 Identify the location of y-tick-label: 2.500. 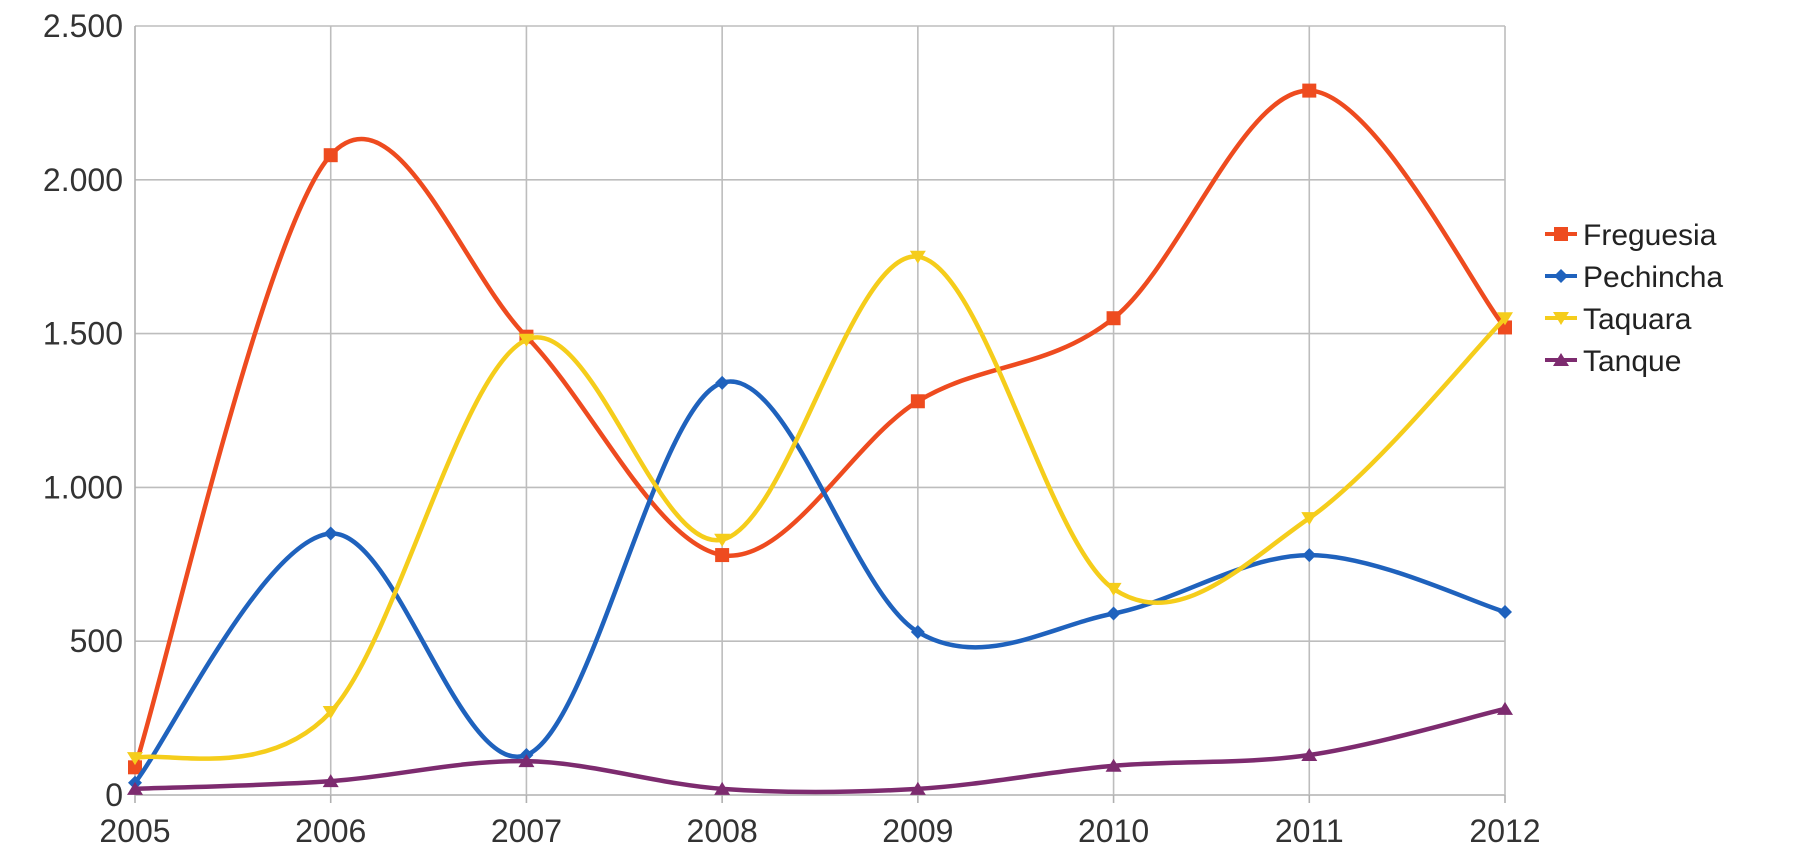
(83, 26).